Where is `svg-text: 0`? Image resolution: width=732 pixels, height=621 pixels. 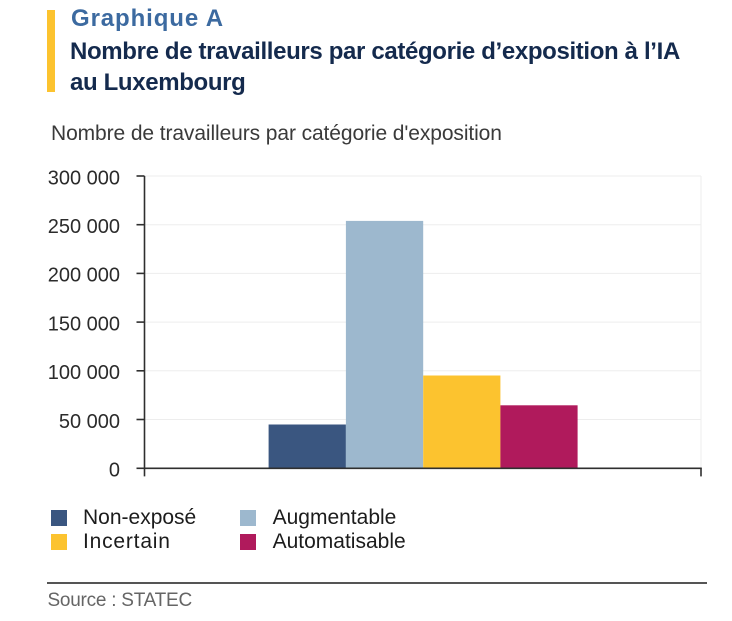 svg-text: 0 is located at coordinates (114, 471).